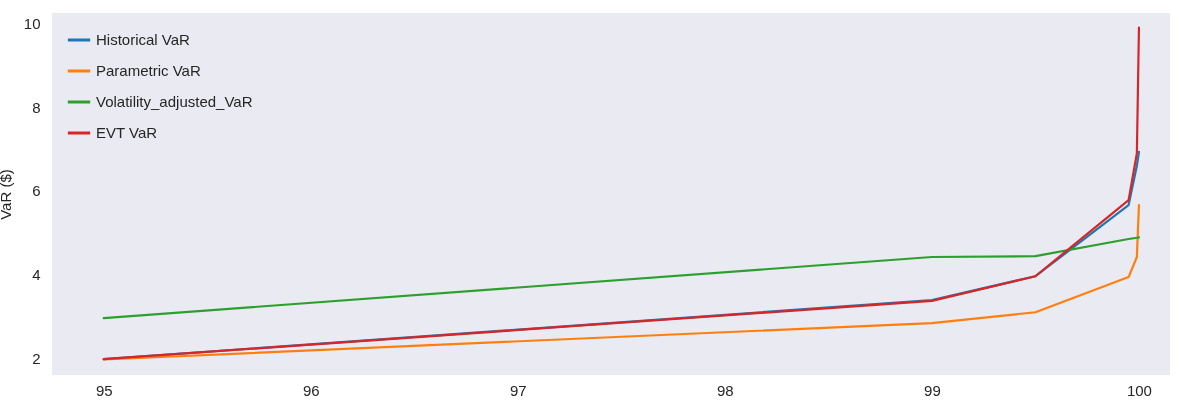  I want to click on x-tick-label: 95, so click(104, 390).